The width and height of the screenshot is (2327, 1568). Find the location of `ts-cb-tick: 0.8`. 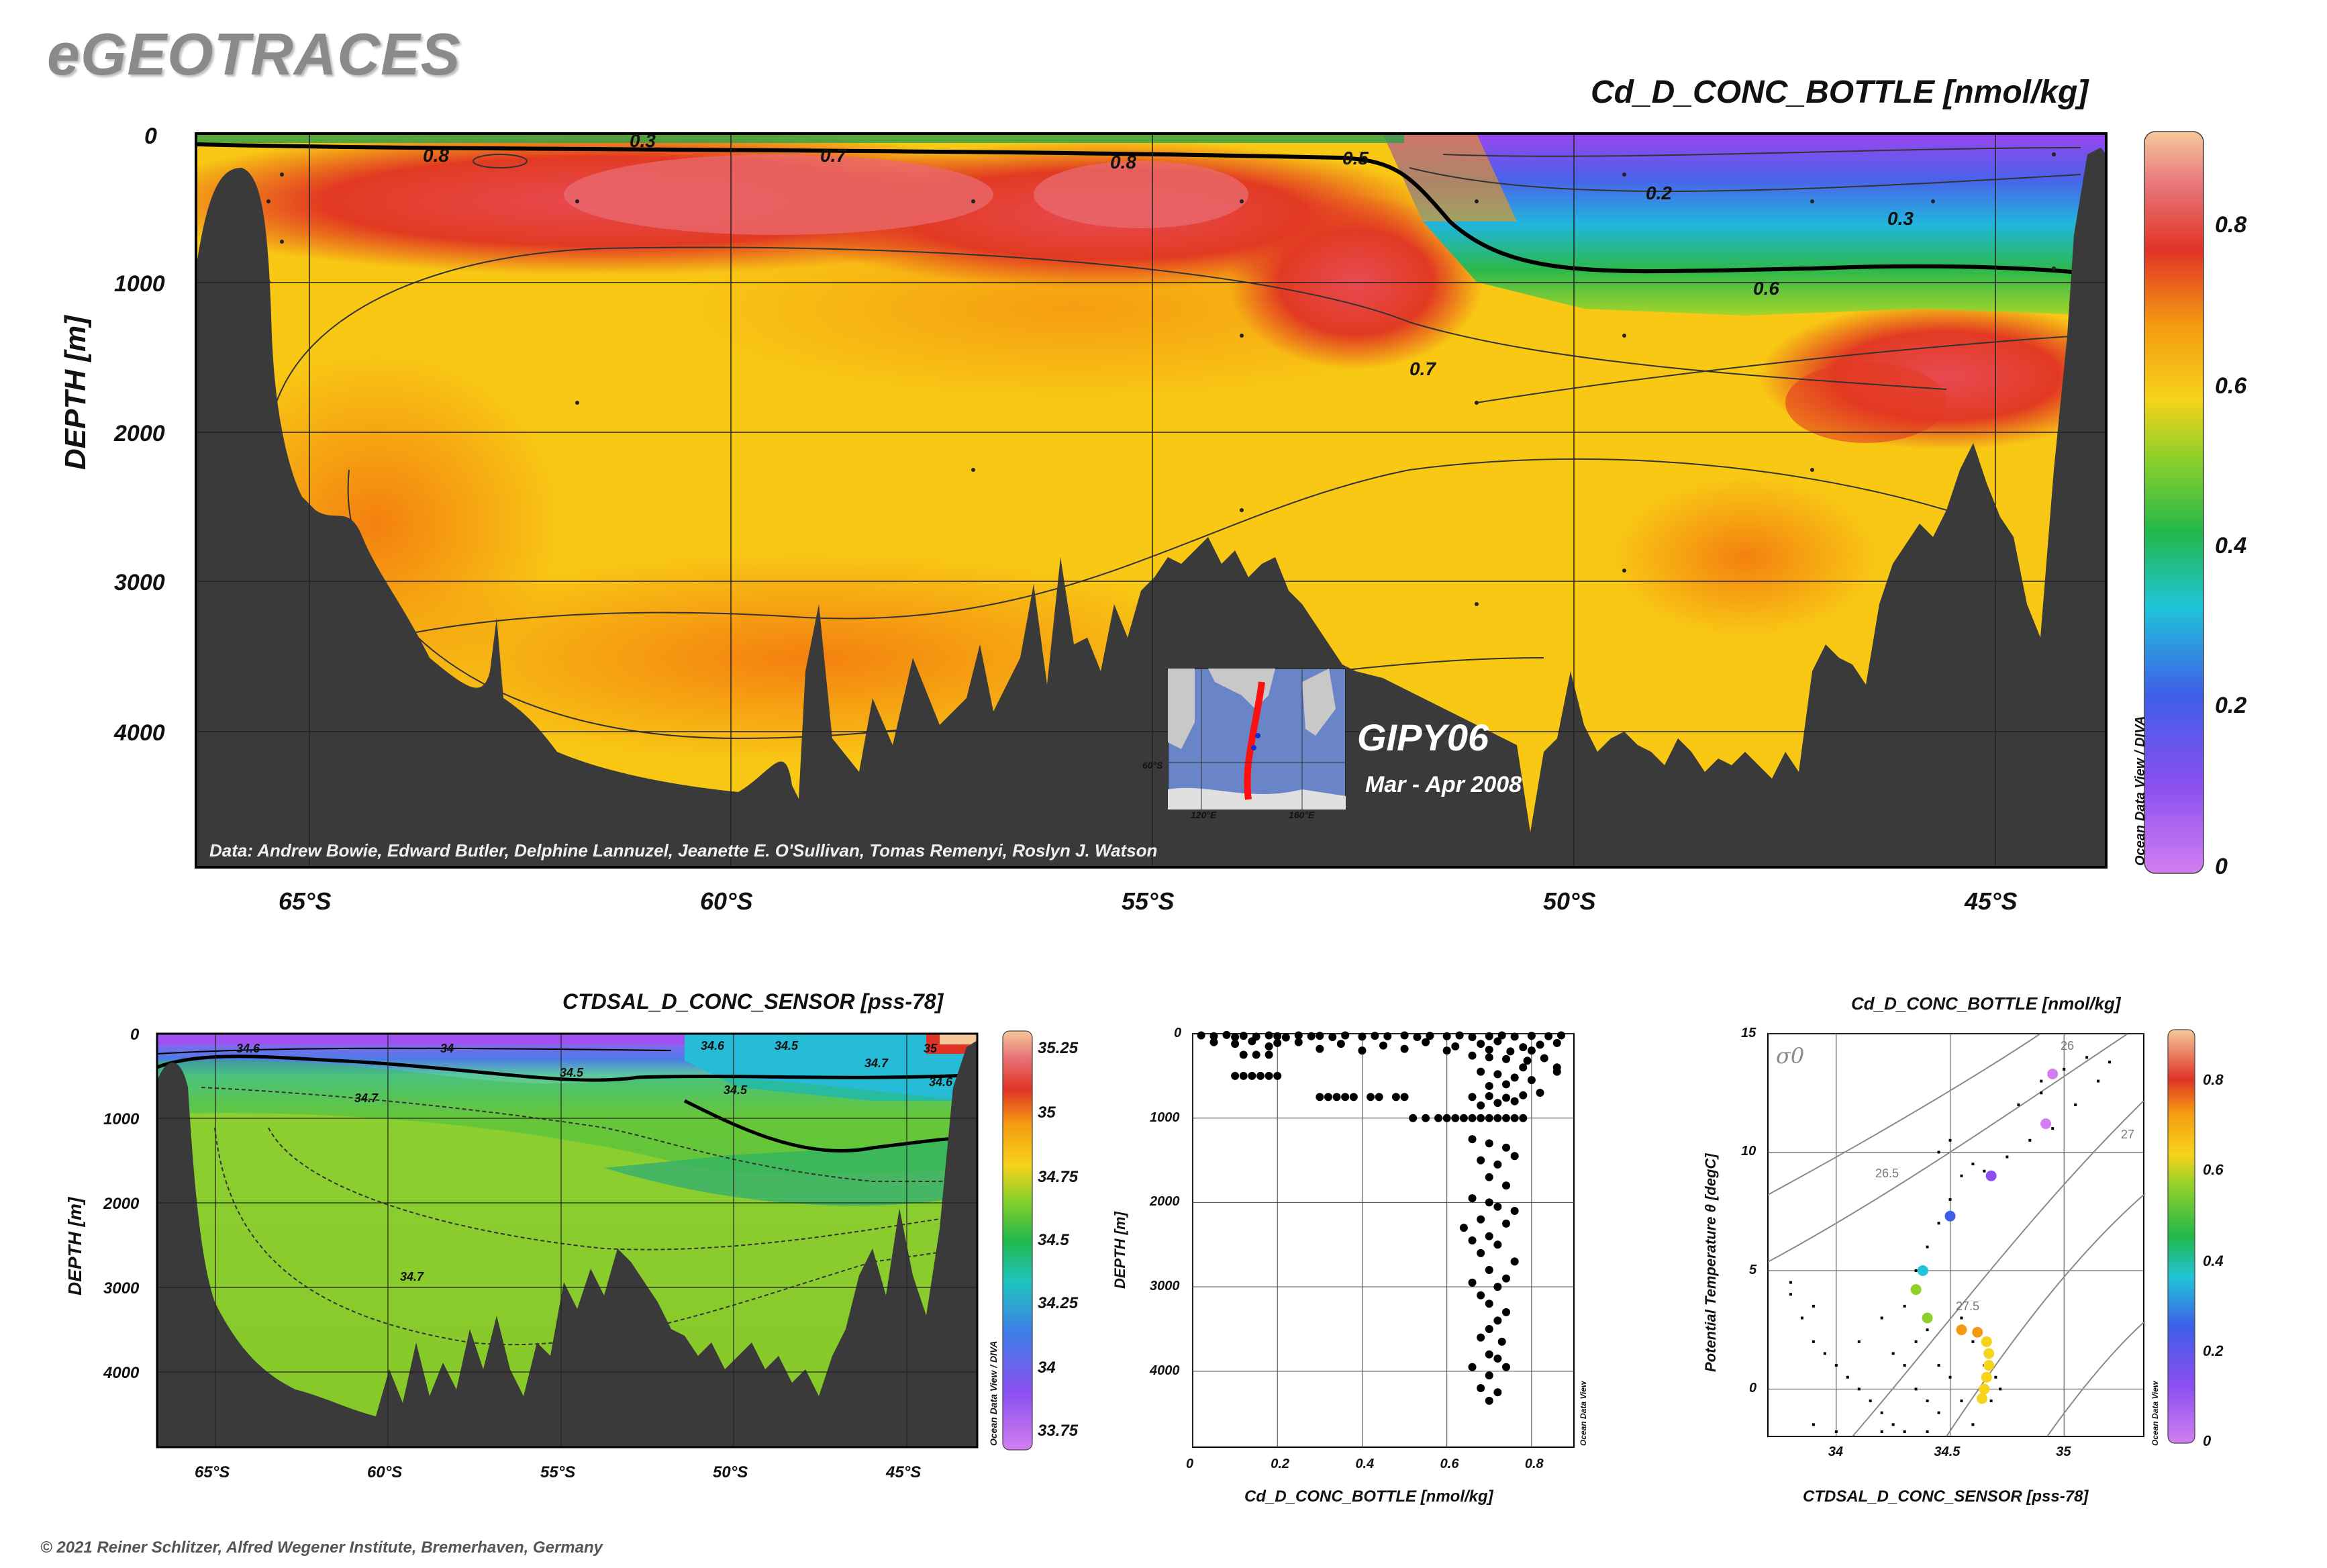

ts-cb-tick: 0.8 is located at coordinates (2213, 1079).